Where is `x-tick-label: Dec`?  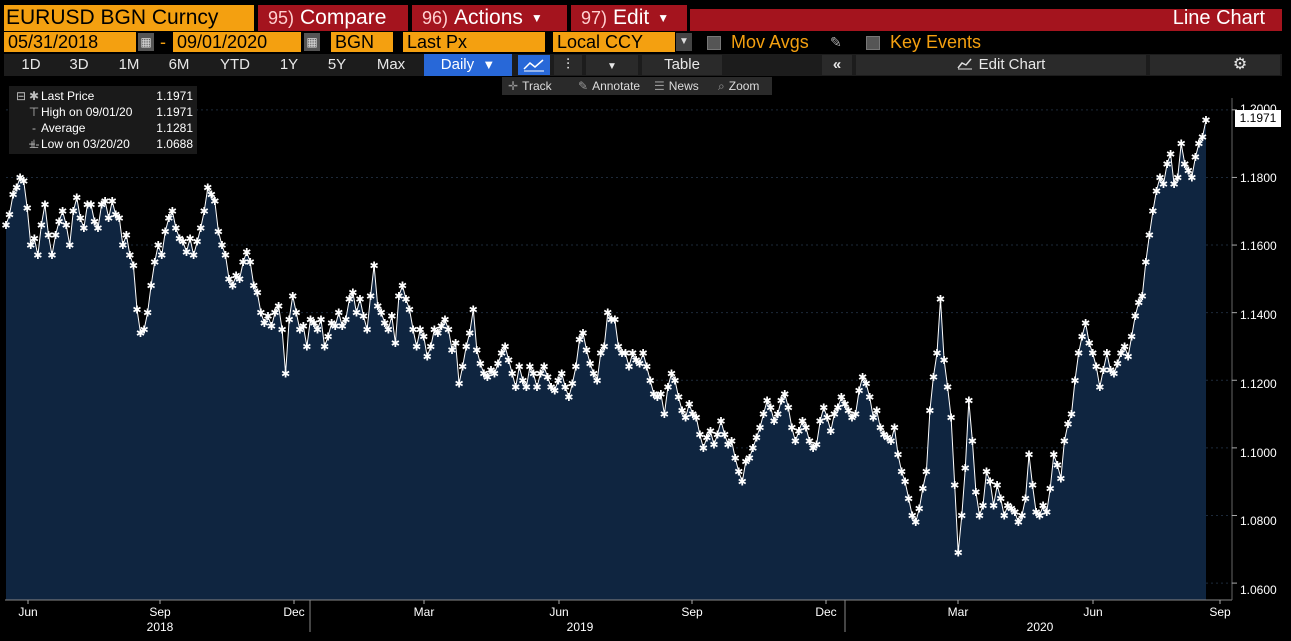
x-tick-label: Dec is located at coordinates (826, 612).